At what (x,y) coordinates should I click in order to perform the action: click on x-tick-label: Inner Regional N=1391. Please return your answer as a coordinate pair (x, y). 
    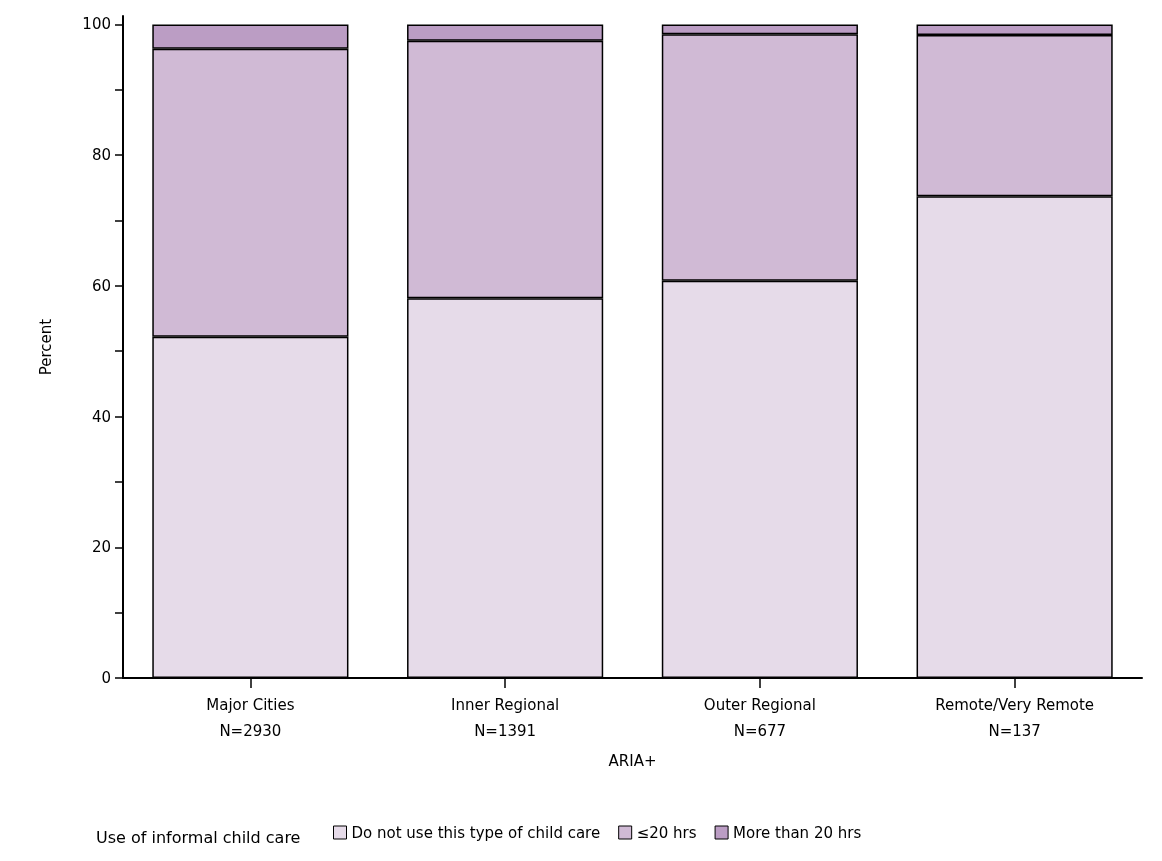
    Looking at the image, I should click on (505, 718).